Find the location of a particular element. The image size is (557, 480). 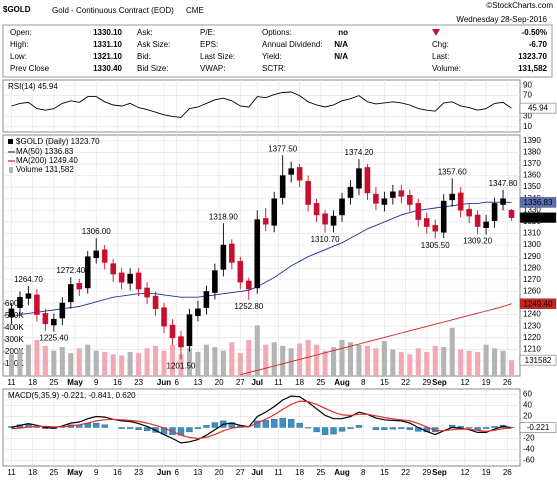

y2-tick-label: 200K is located at coordinates (14, 351).